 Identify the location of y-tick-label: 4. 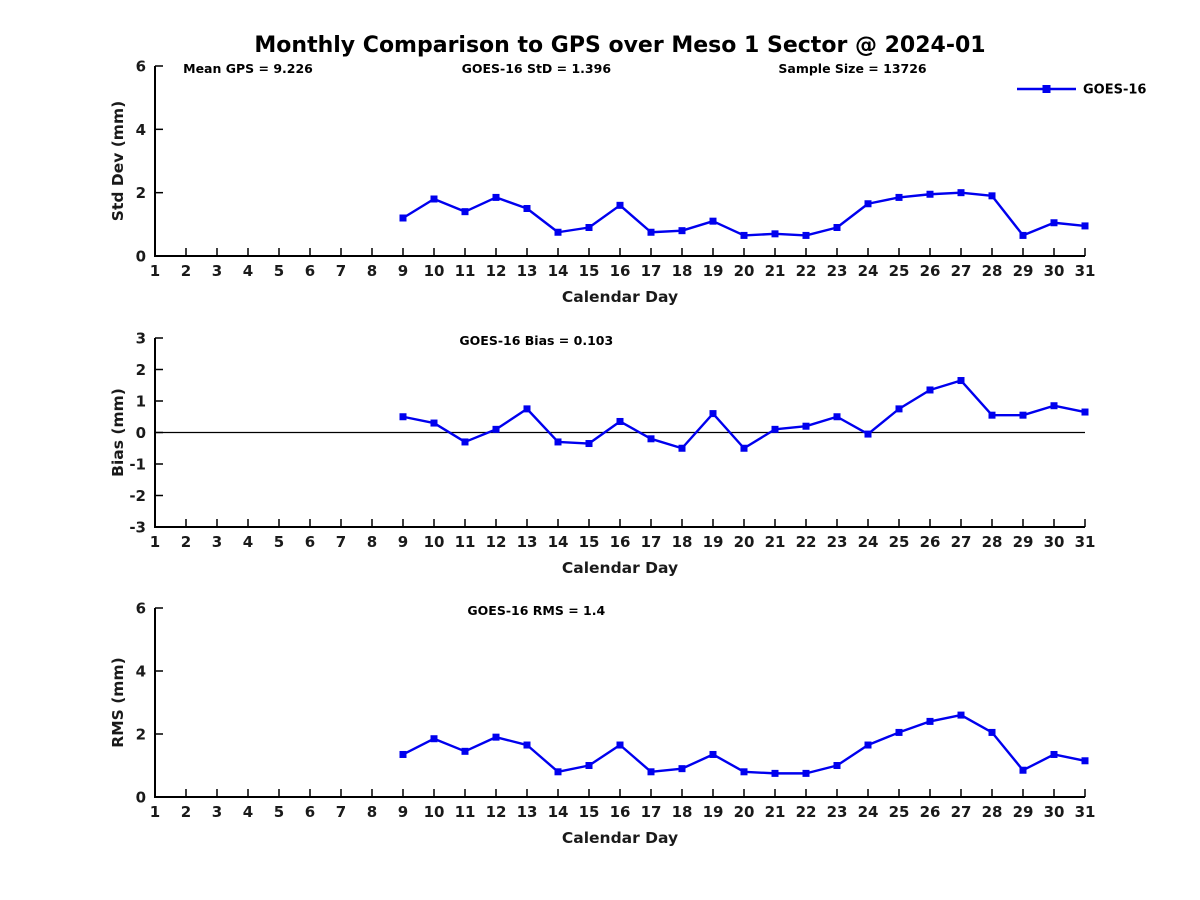
(141, 672).